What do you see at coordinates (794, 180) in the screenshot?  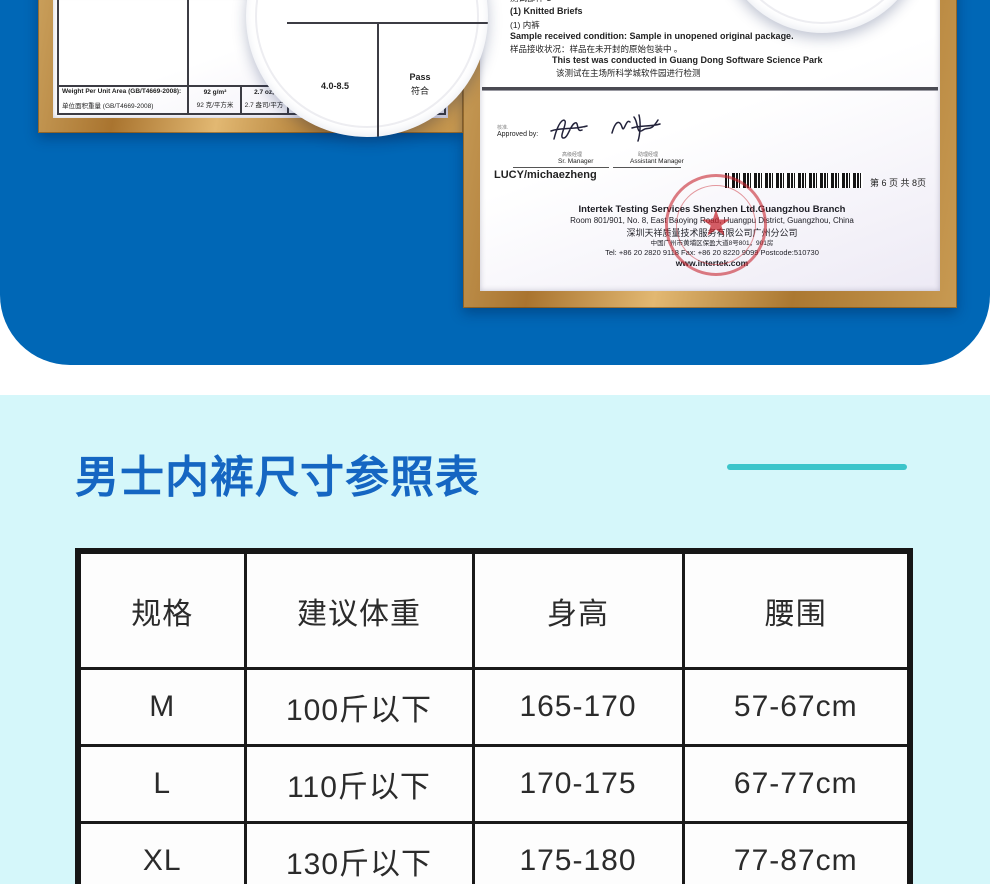 I see `barcode` at bounding box center [794, 180].